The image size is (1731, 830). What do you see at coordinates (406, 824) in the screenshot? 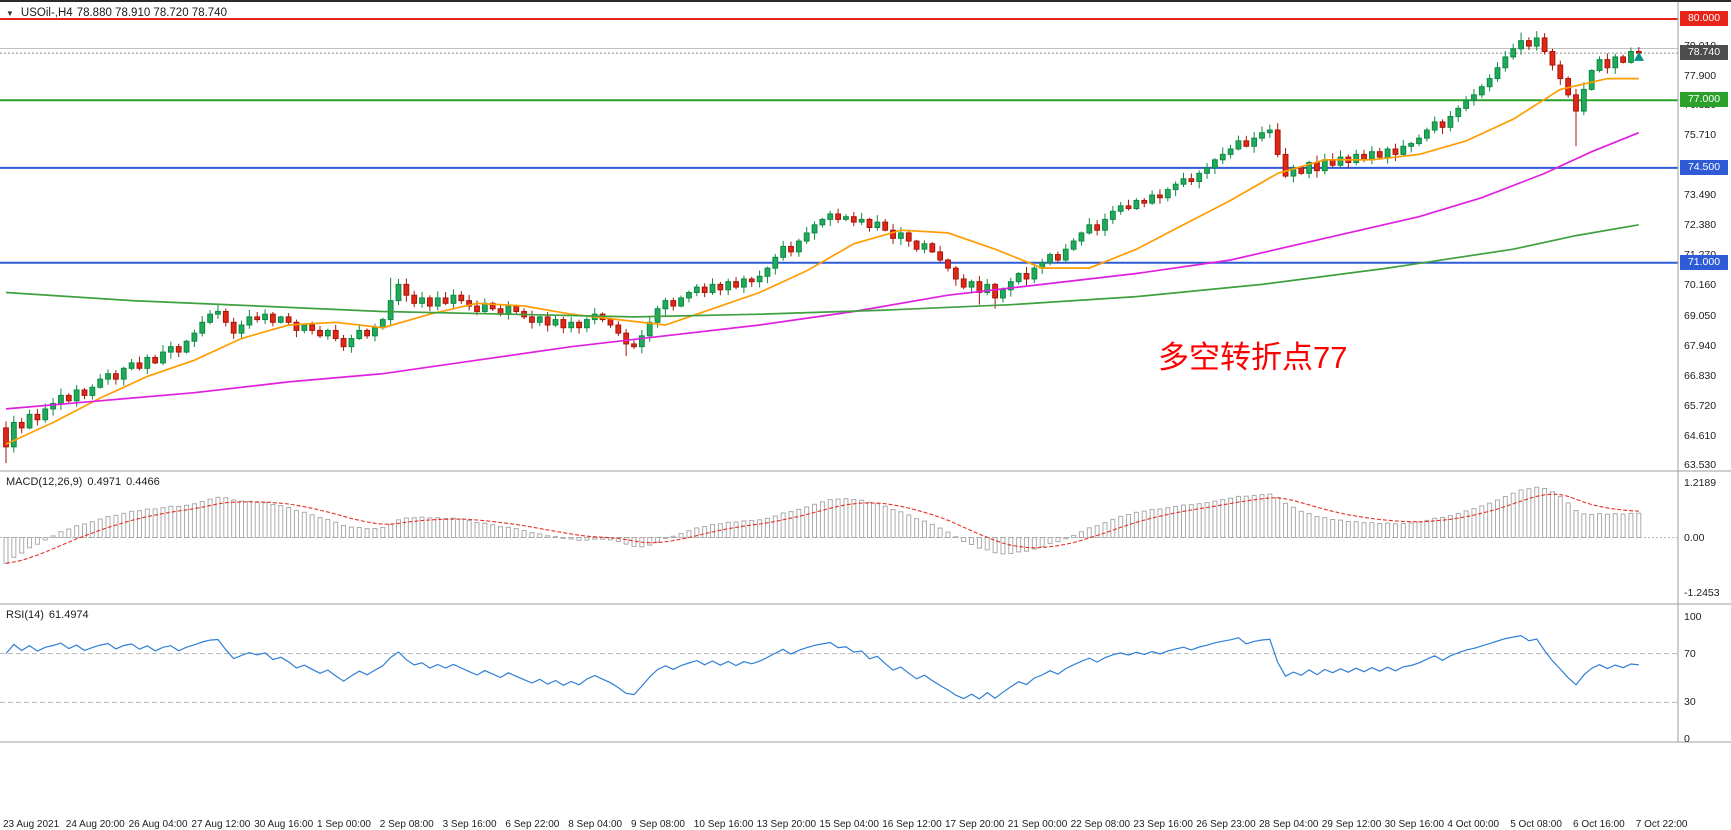
I see `x-date-label: 2 Sep 08:00` at bounding box center [406, 824].